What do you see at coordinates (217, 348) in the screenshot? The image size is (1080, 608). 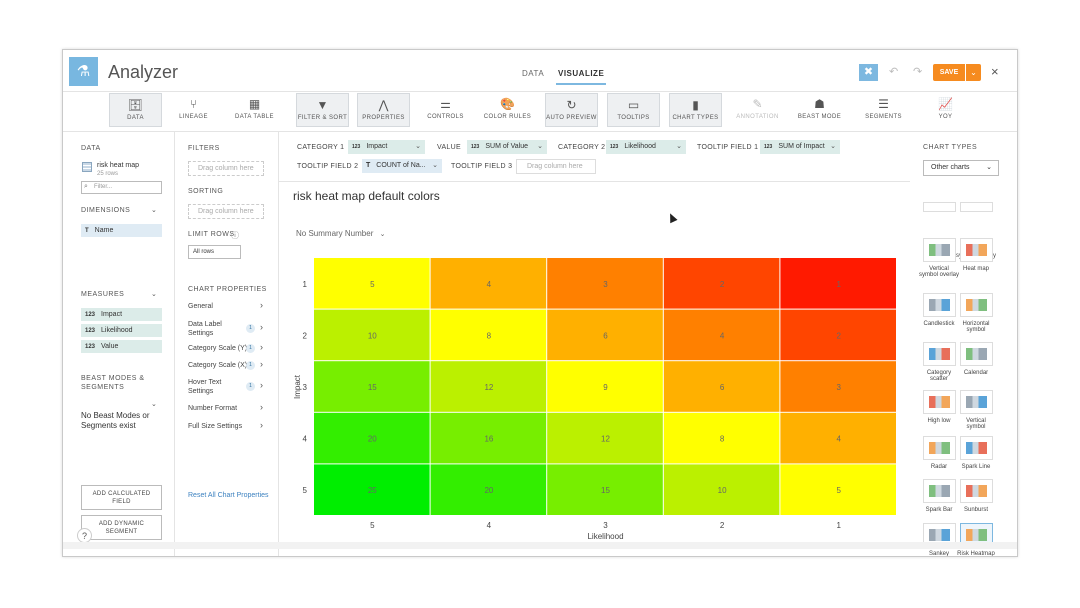 I see `chart-property-row: Category Scale (Y)` at bounding box center [217, 348].